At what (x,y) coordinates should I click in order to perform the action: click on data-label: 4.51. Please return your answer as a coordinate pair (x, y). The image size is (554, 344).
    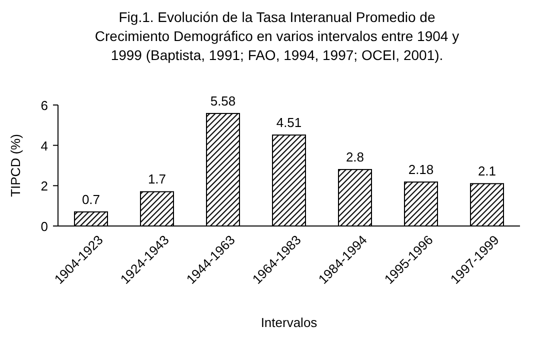
    Looking at the image, I should click on (289, 122).